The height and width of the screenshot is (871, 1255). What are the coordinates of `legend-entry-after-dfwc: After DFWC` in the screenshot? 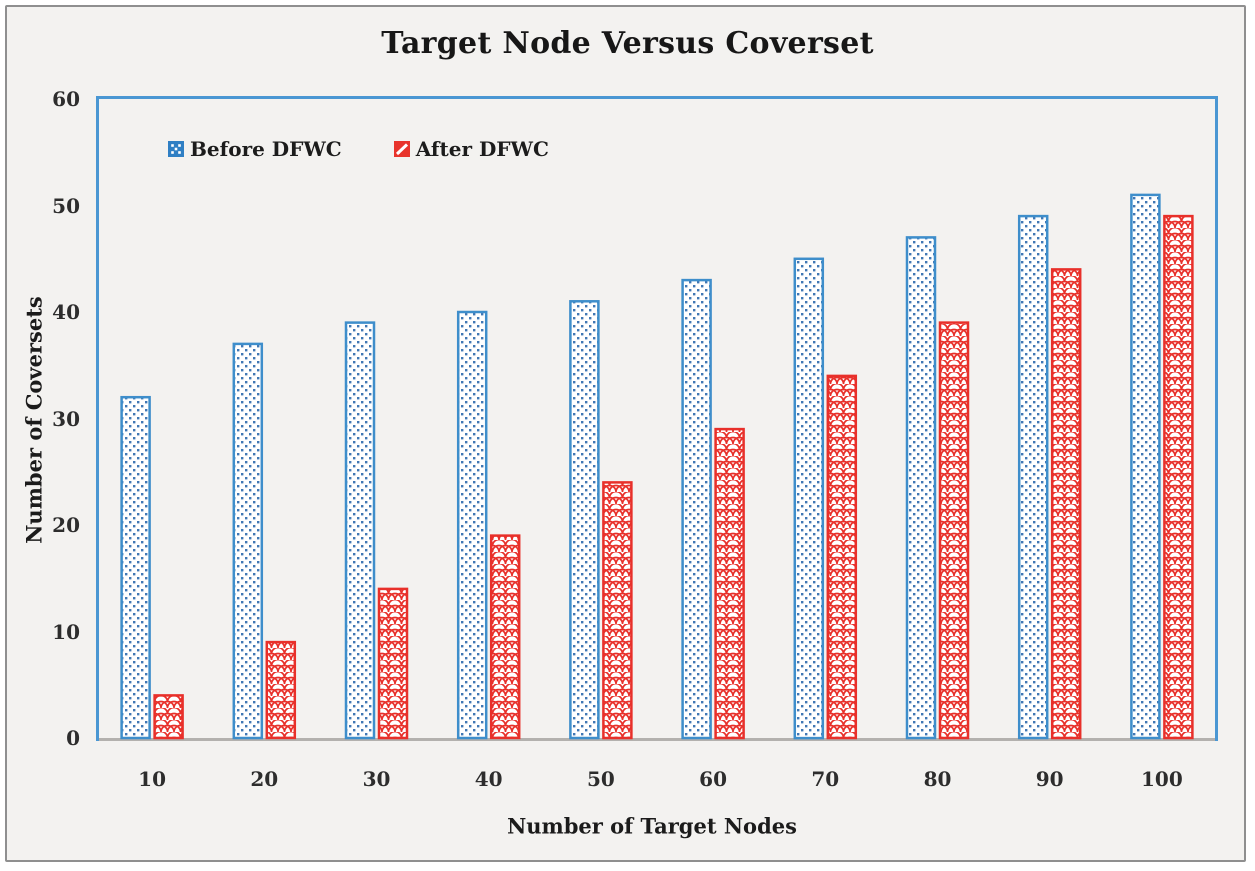 It's located at (471, 149).